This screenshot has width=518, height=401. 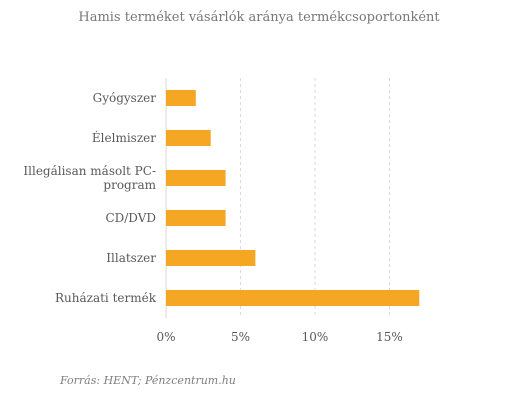 What do you see at coordinates (106, 298) in the screenshot?
I see `category-label-5: Ruházati termék` at bounding box center [106, 298].